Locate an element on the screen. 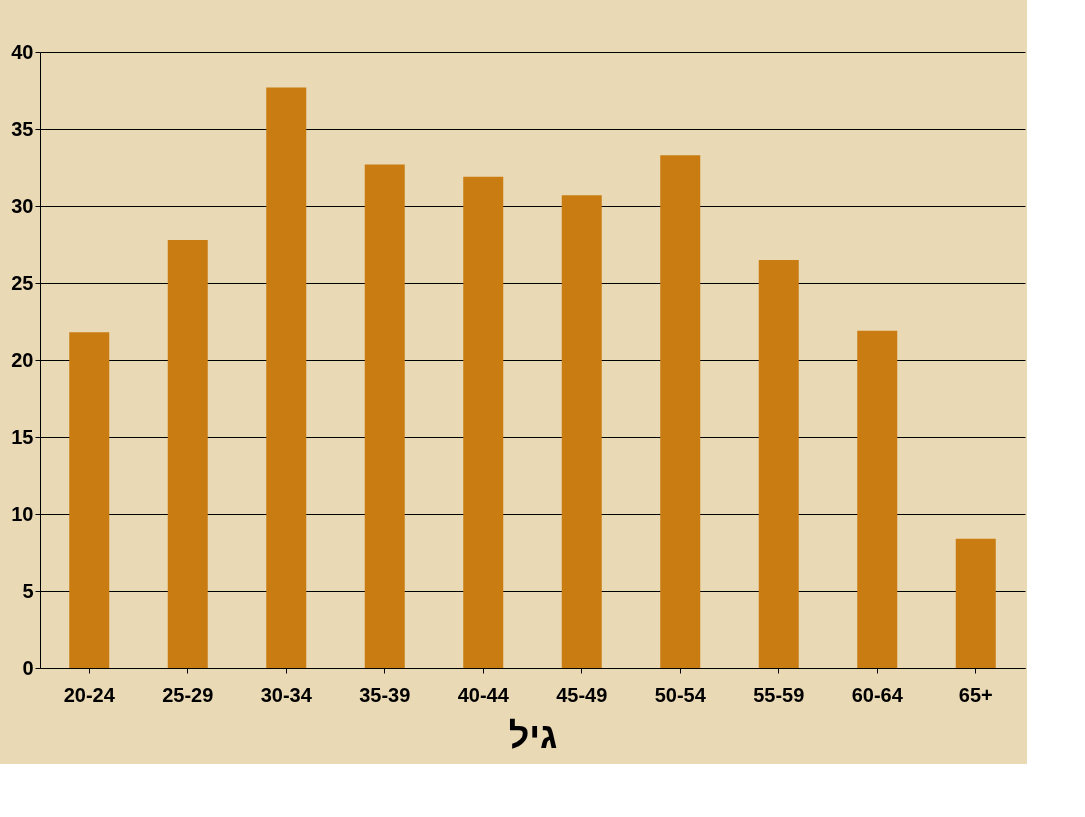  x-tick-label: 55-59 is located at coordinates (779, 694).